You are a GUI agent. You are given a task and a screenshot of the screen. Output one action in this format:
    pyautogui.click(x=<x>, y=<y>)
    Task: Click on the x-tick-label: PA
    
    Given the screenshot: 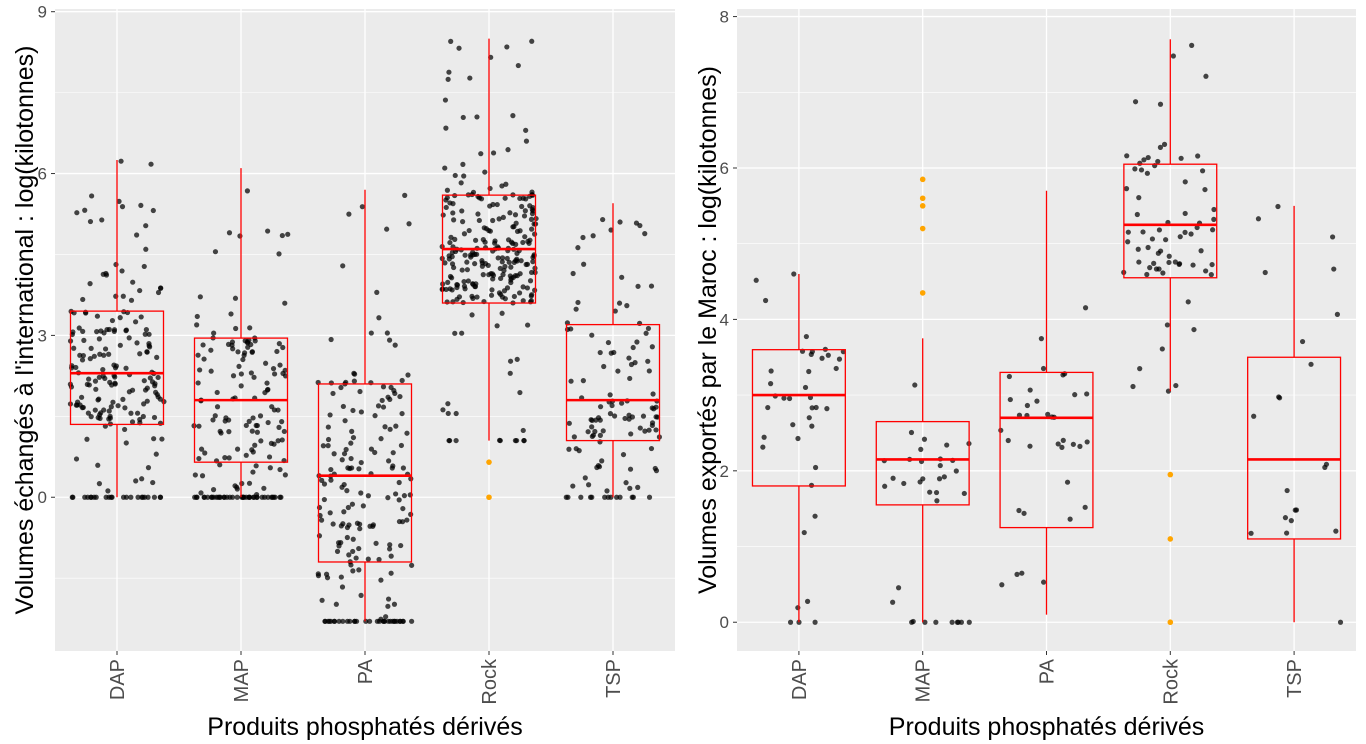 What is the action you would take?
    pyautogui.click(x=1048, y=671)
    